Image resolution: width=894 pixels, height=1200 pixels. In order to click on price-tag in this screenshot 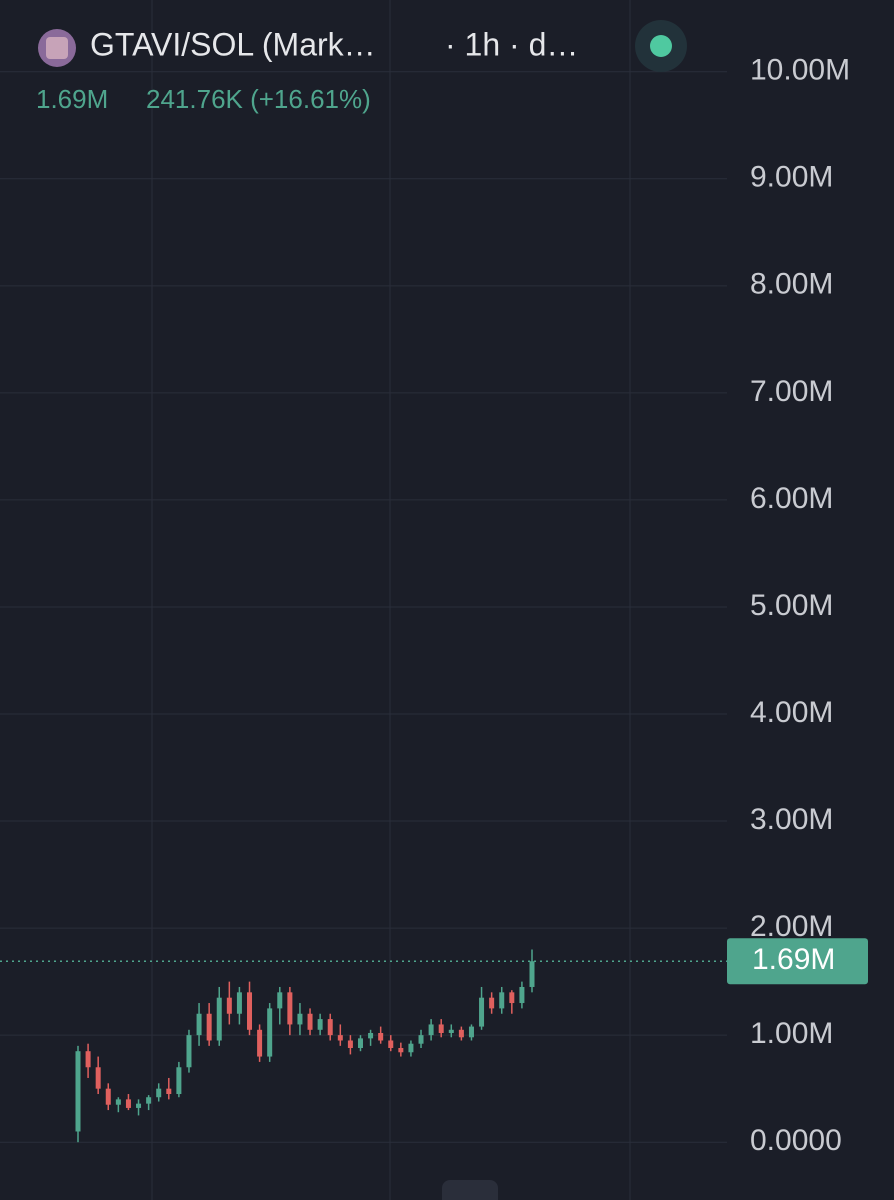, I will do `click(797, 961)`.